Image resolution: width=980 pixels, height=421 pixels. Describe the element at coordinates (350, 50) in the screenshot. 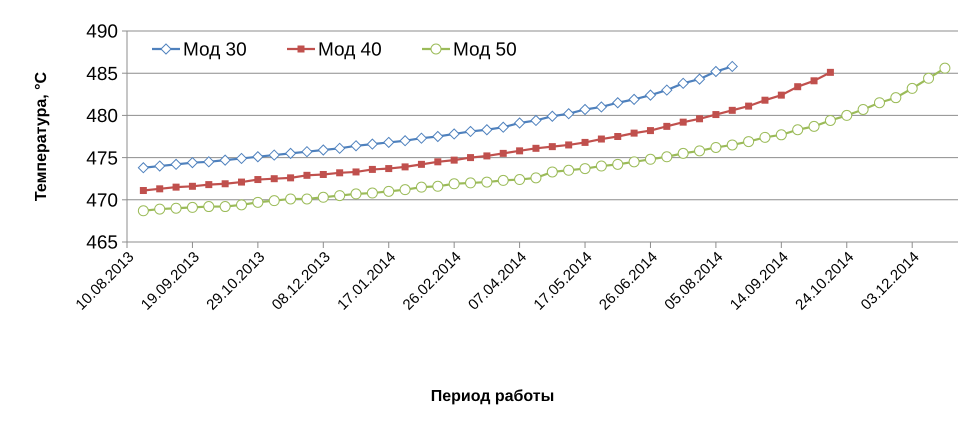

I see `legend-label: Мод 40` at that location.